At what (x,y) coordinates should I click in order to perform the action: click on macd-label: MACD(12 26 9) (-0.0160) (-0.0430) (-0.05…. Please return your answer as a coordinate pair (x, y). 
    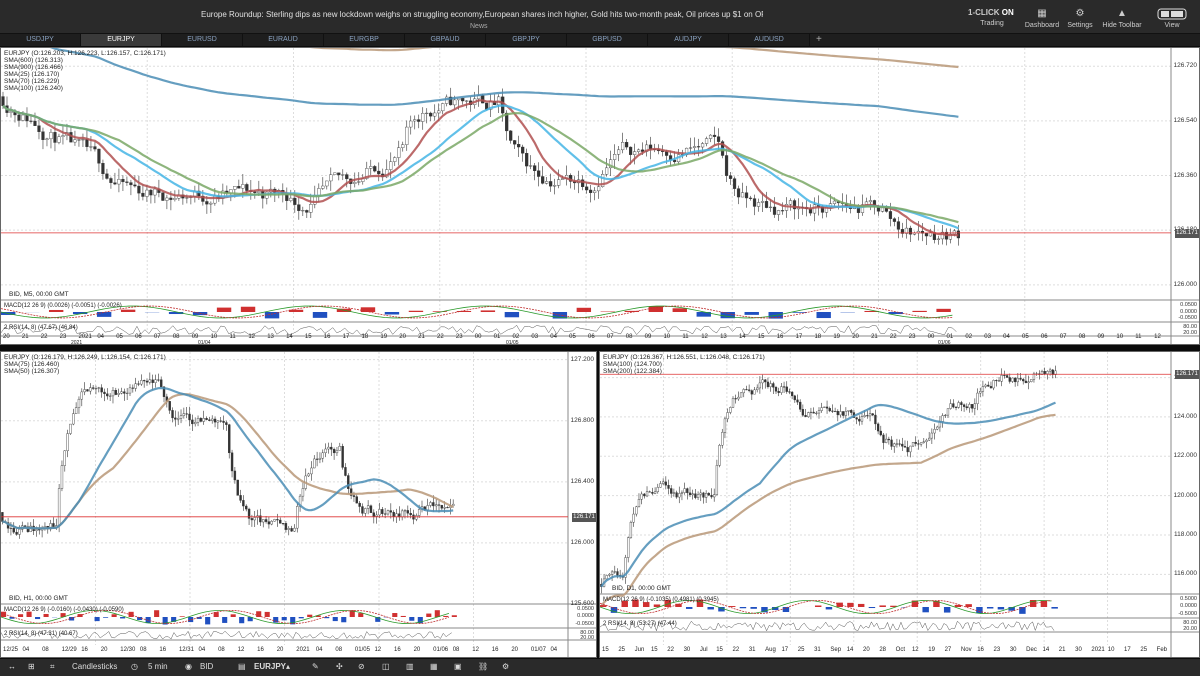
    Looking at the image, I should click on (64, 610).